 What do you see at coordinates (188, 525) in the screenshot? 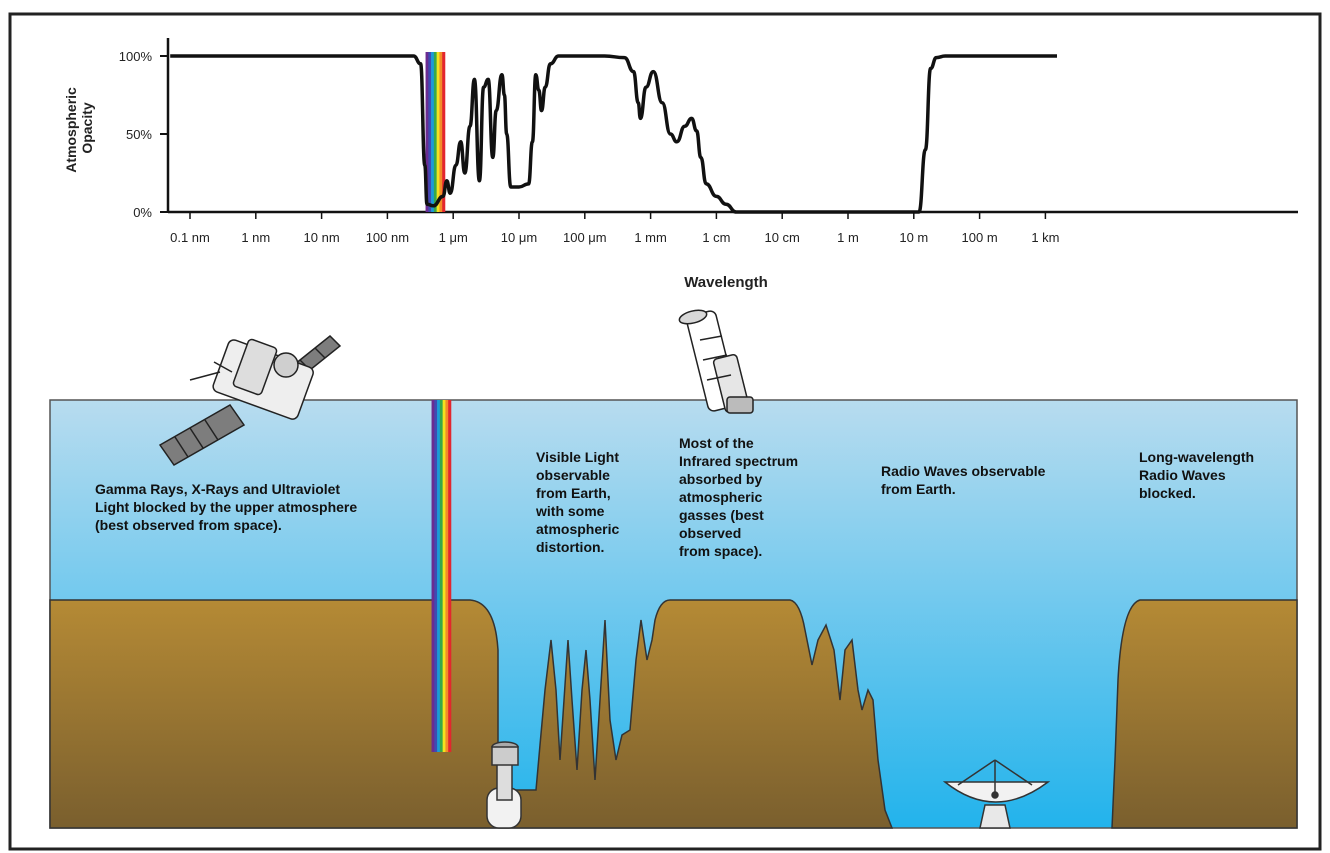
I see `caption-gamma-line: (best observed from space).` at bounding box center [188, 525].